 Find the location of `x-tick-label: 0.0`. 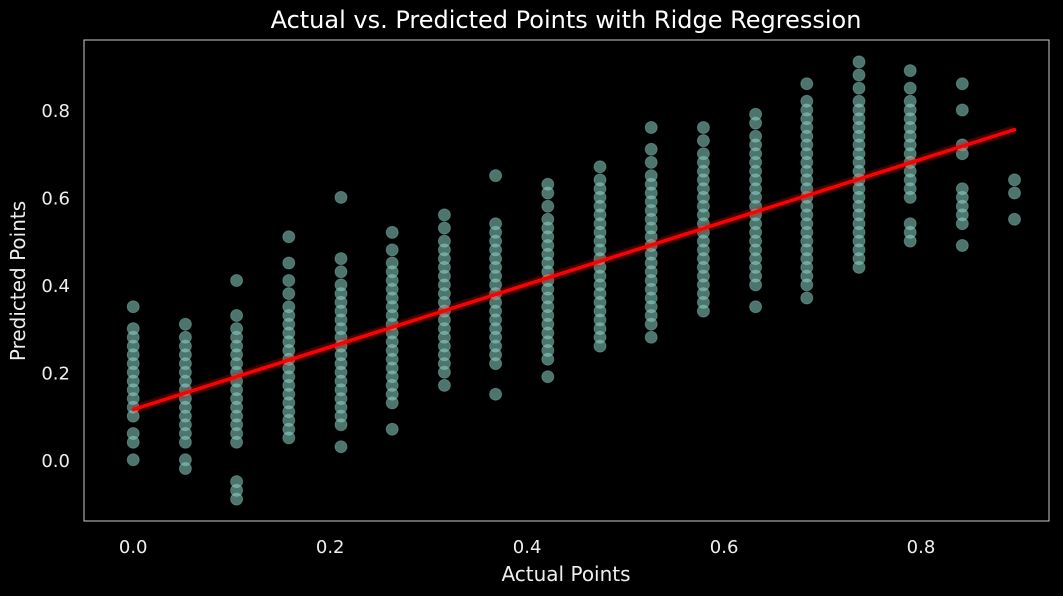

x-tick-label: 0.0 is located at coordinates (133, 547).